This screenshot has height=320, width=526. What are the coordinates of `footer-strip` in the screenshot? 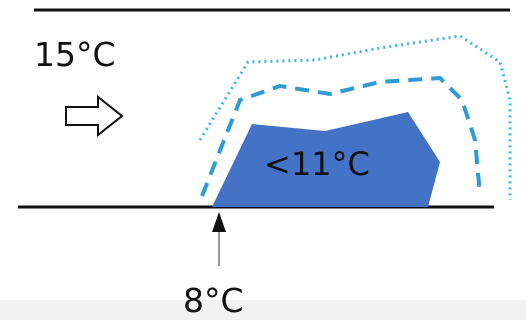 It's located at (263, 310).